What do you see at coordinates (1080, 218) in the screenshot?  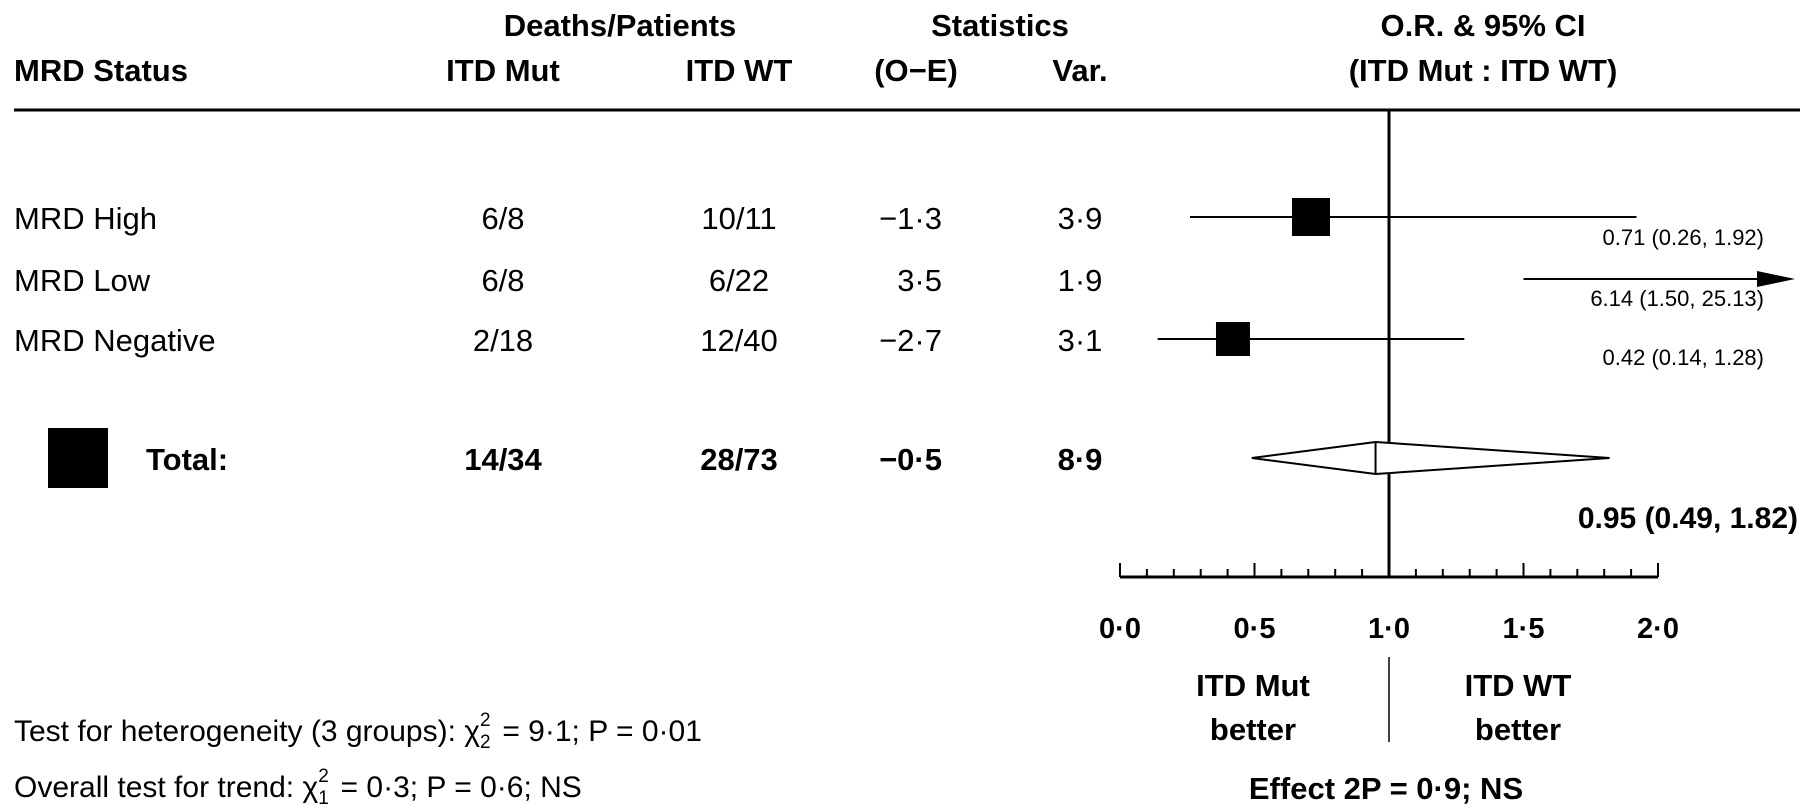 I see `row-var-value: 3·9` at bounding box center [1080, 218].